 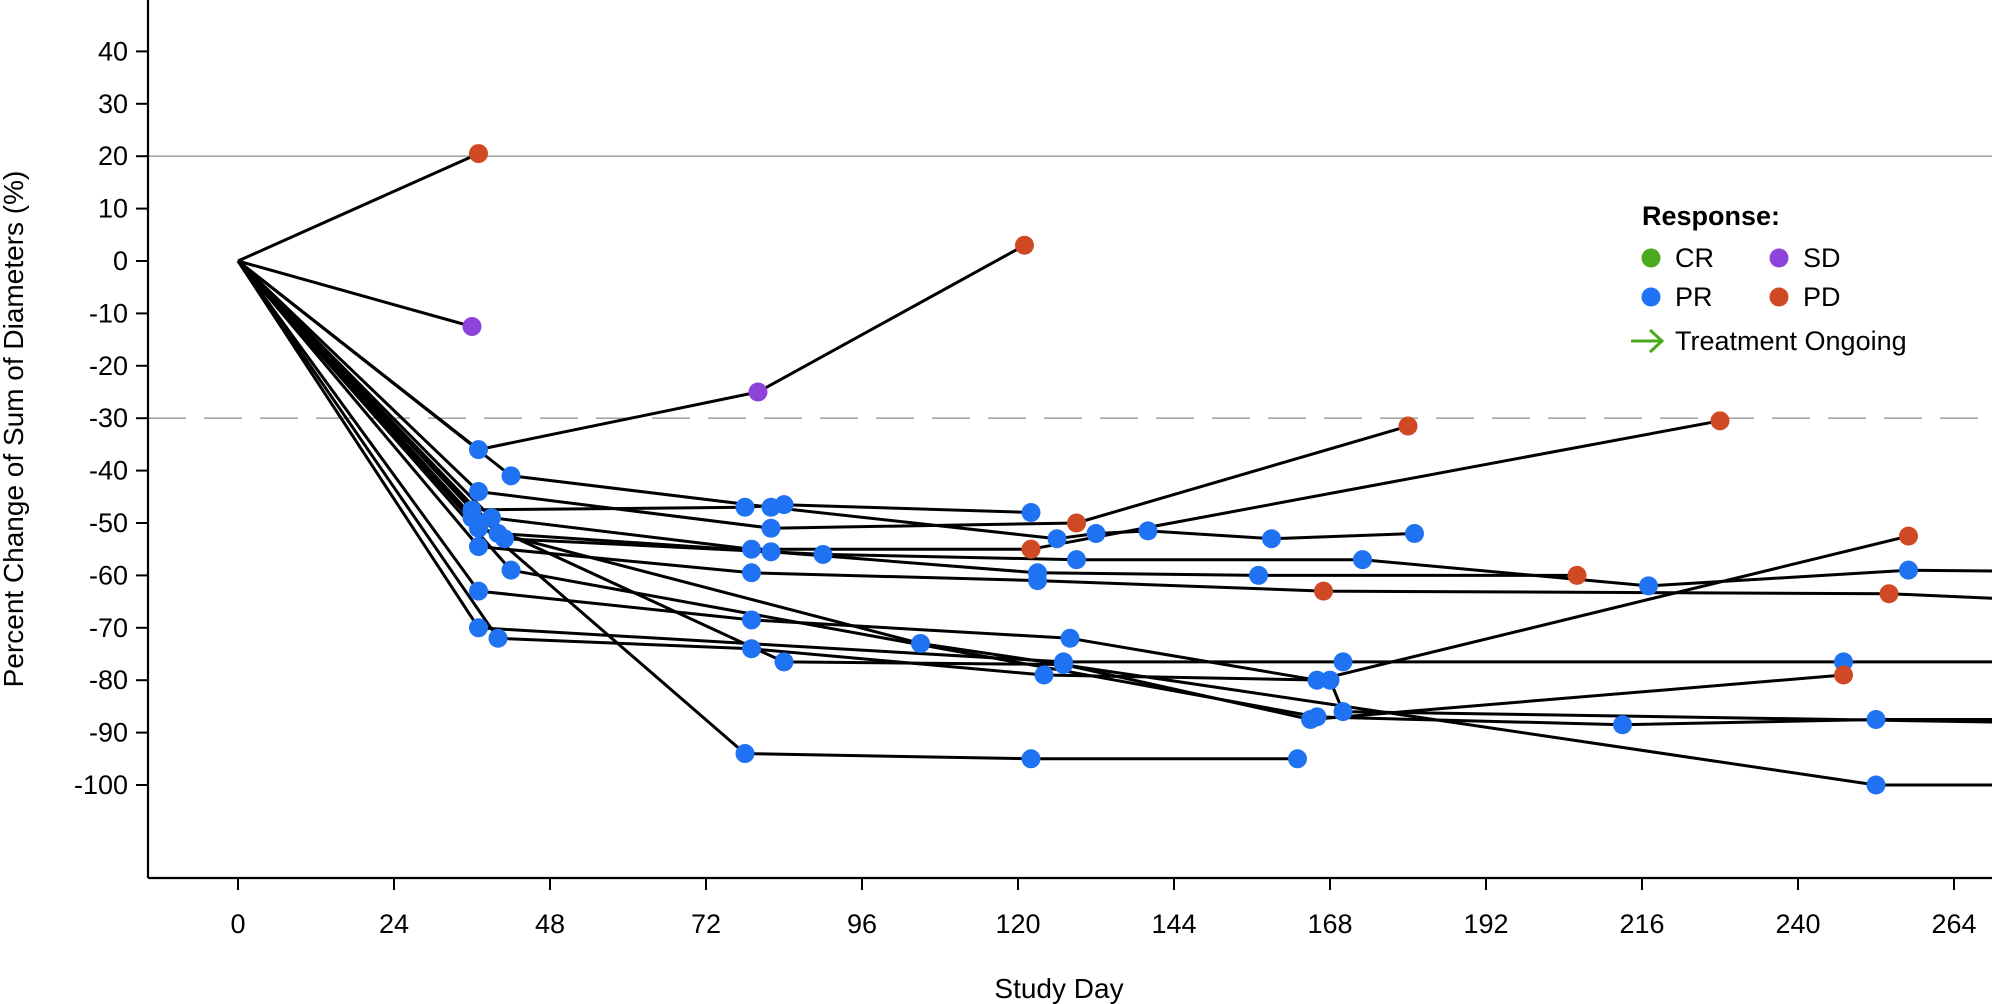 What do you see at coordinates (1694, 258) in the screenshot?
I see `legend-label-cr: CR` at bounding box center [1694, 258].